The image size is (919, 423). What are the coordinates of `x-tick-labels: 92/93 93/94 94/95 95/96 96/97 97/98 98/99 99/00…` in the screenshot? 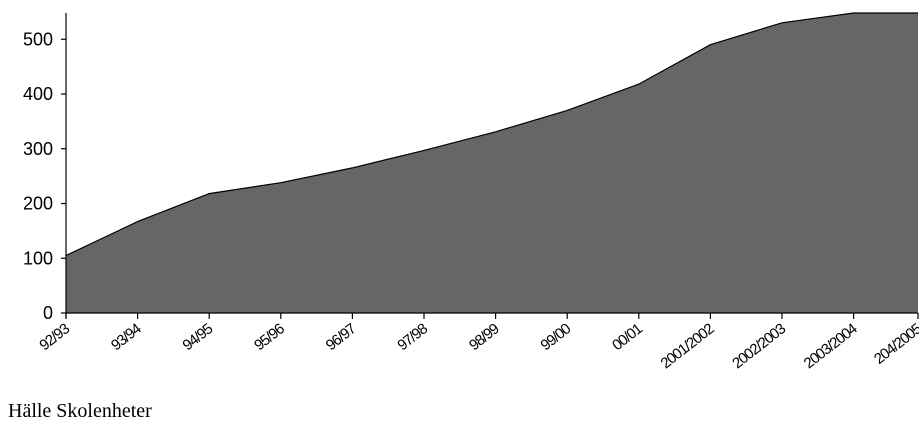 It's located at (477, 346).